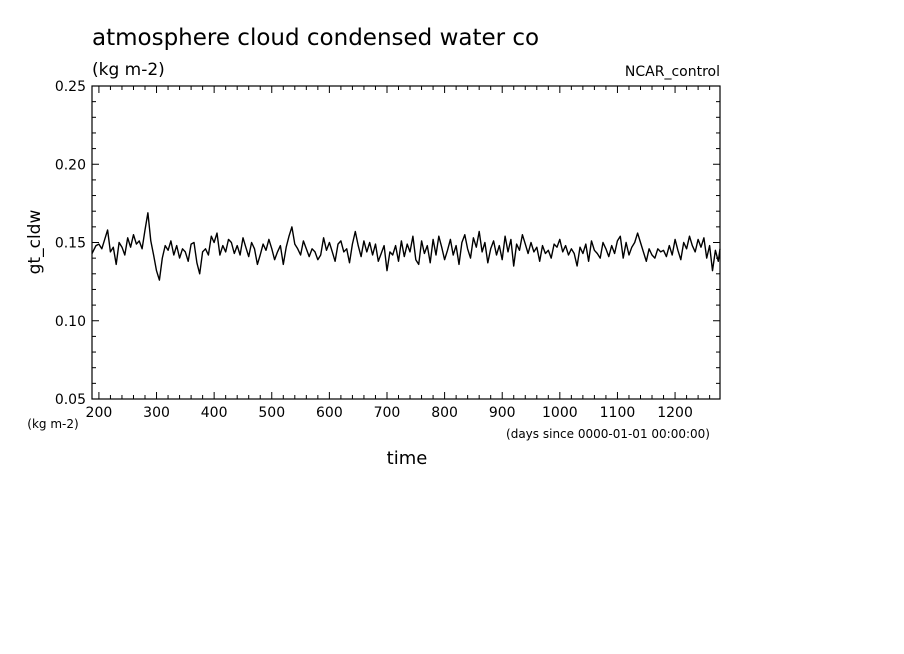  What do you see at coordinates (618, 413) in the screenshot?
I see `x-tick-label: 1100` at bounding box center [618, 413].